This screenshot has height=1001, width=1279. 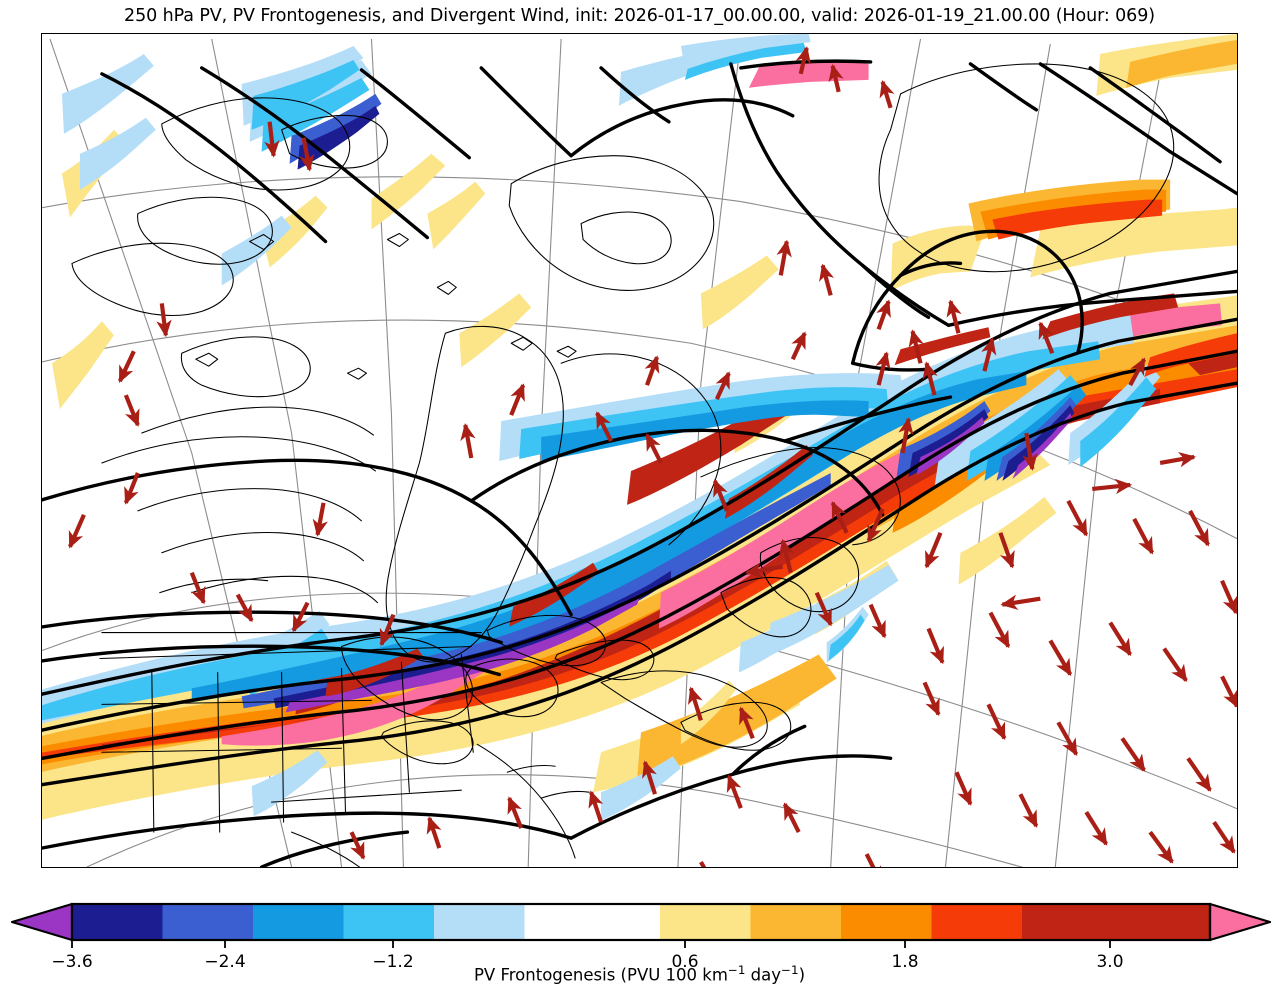 What do you see at coordinates (42, 922) in the screenshot?
I see `colorbar-under-extension` at bounding box center [42, 922].